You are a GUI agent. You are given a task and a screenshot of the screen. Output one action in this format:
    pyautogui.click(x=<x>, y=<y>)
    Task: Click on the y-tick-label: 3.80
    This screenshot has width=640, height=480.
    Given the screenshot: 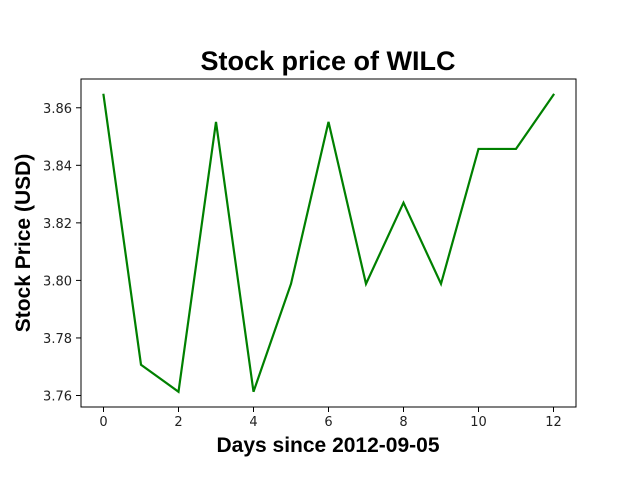 What is the action you would take?
    pyautogui.click(x=57, y=281)
    